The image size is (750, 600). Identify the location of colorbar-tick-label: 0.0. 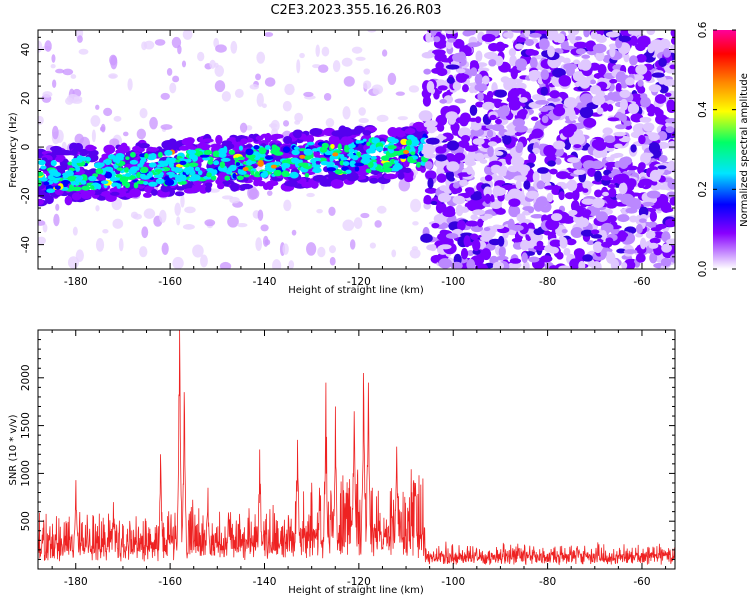
(703, 269).